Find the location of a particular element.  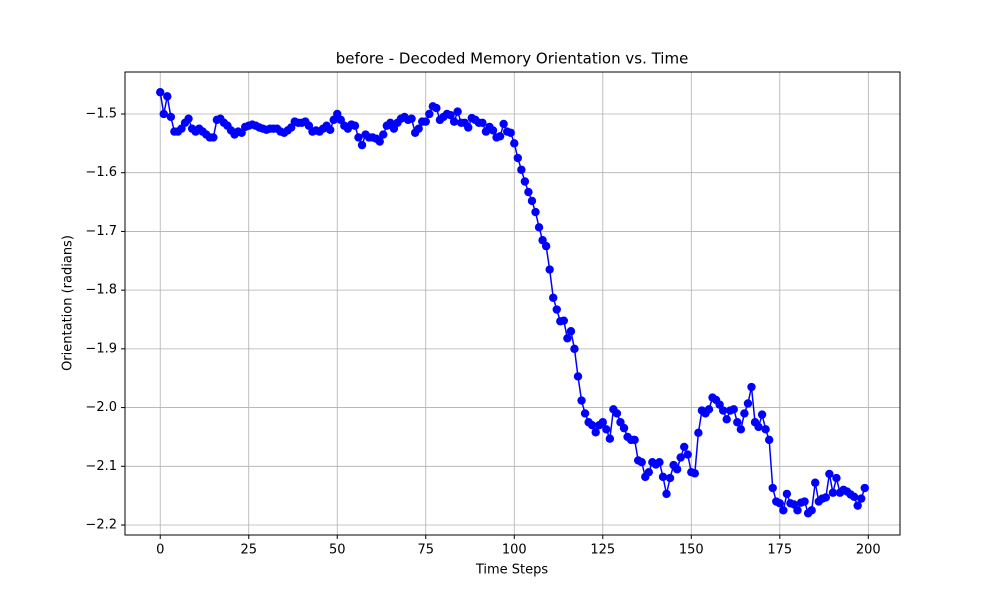

y-tick-label: −2.1 is located at coordinates (101, 466).